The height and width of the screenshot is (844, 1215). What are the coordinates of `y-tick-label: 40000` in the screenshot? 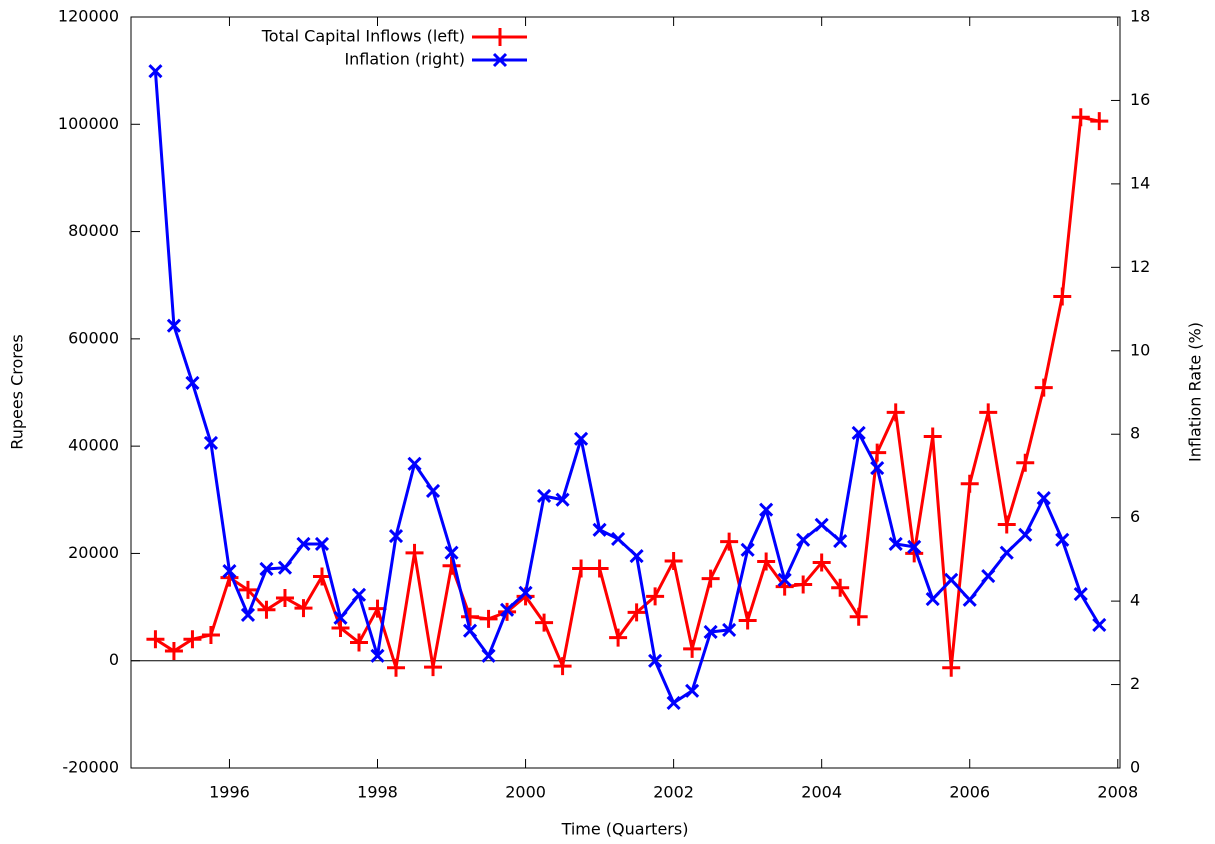 It's located at (93, 445).